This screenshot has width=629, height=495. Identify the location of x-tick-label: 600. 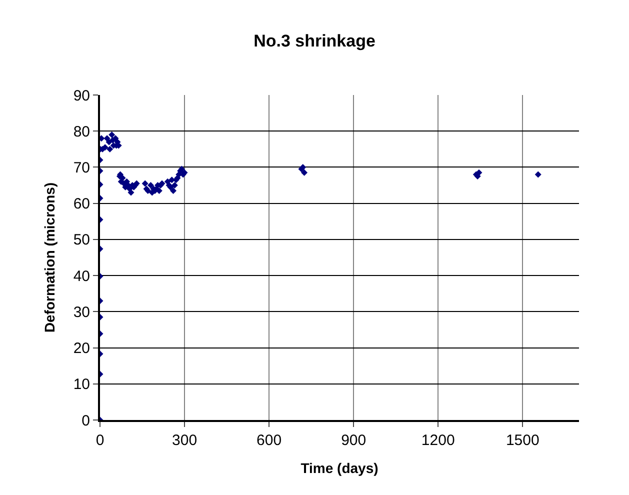
(269, 440).